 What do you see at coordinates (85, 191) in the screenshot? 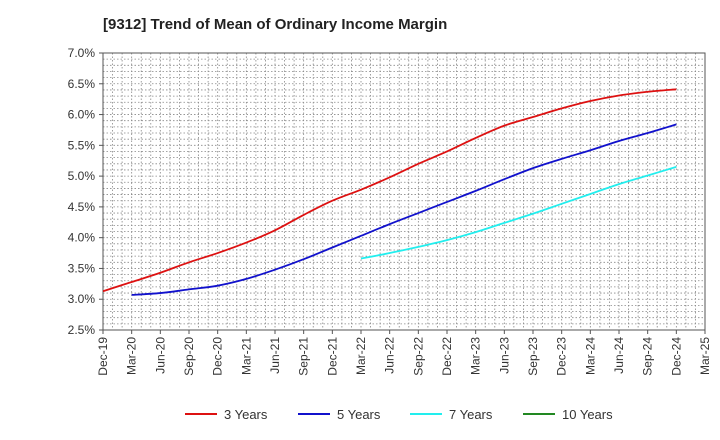
I see `y-axis-ticks: 7.0% 6.5% 6.0% 5.5% 5.0% 4.5% 4.0% 3.5% 3.0% 2.5%` at bounding box center [85, 191].